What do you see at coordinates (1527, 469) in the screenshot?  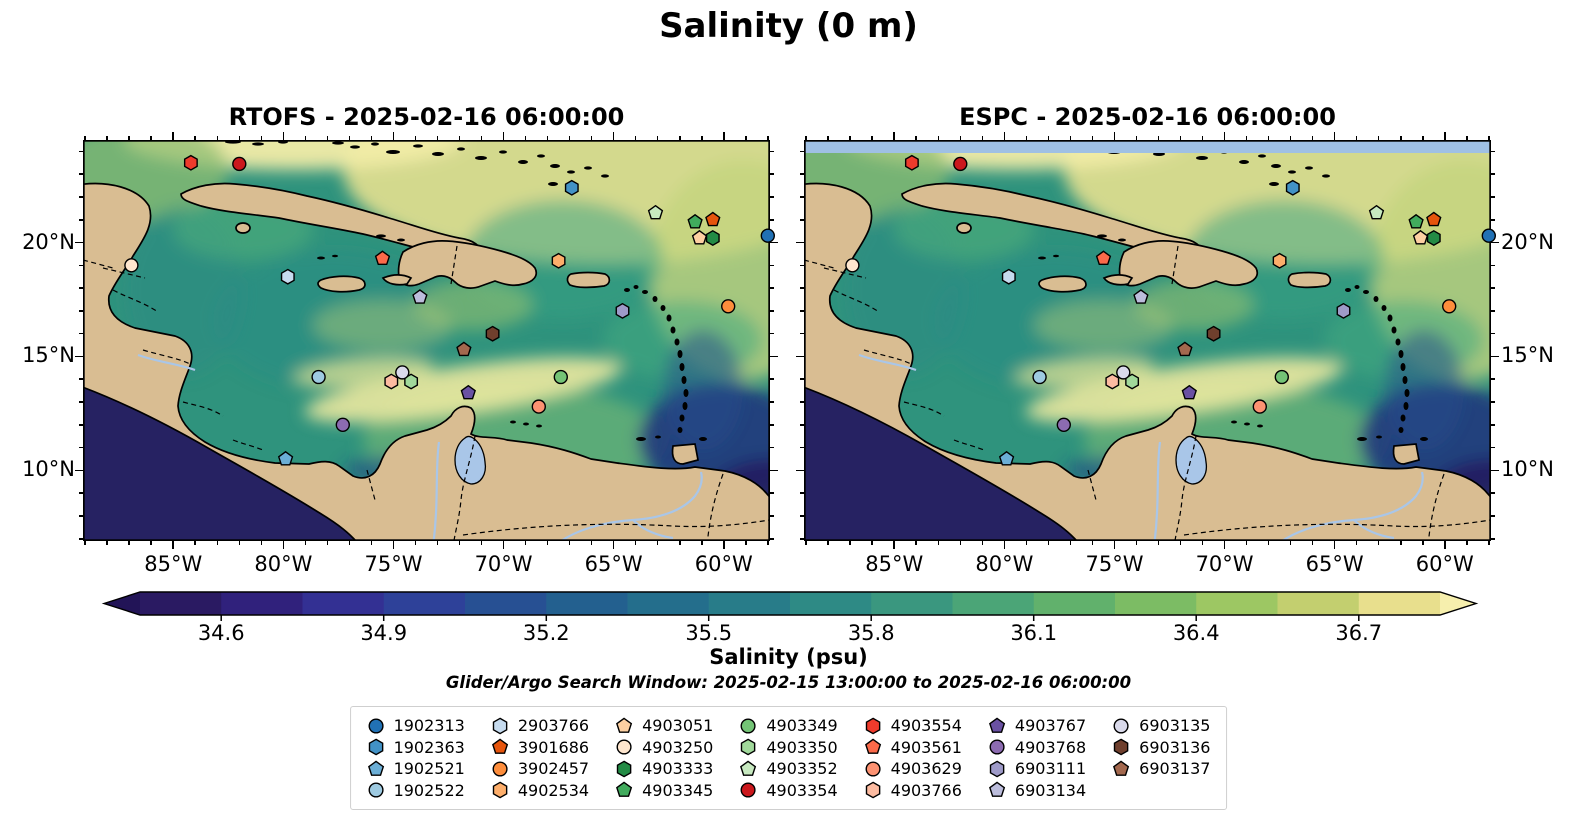 I see `lat-tick-label: 10°N` at bounding box center [1527, 469].